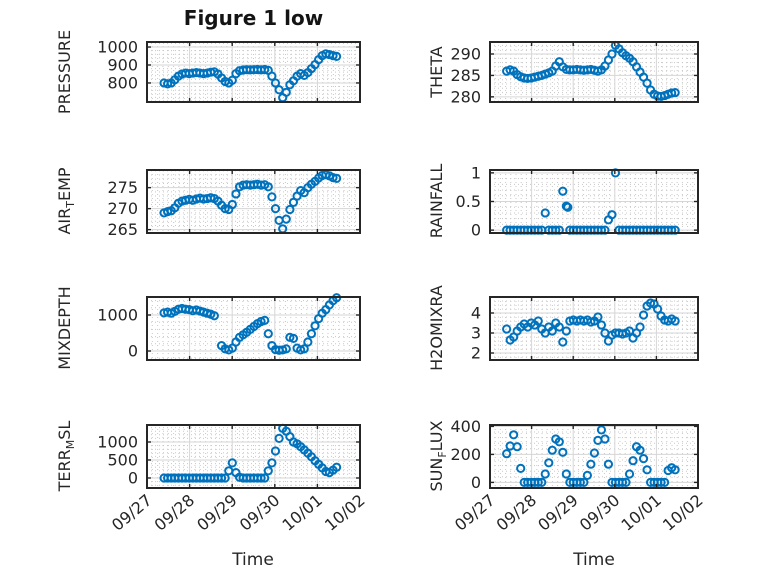 The image size is (778, 583). I want to click on svg-text: 500, so click(122, 459).